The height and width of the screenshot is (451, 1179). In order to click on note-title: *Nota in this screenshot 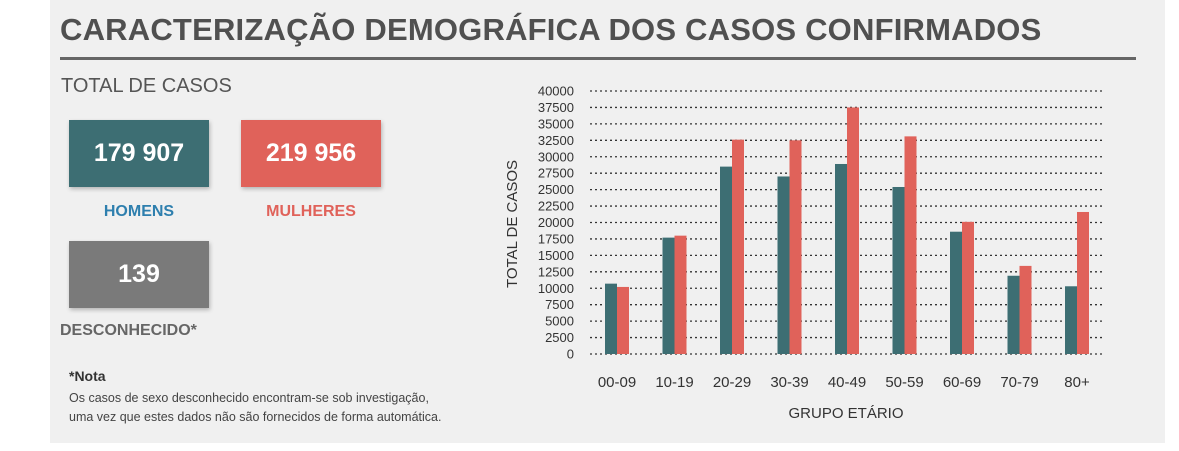, I will do `click(87, 376)`.